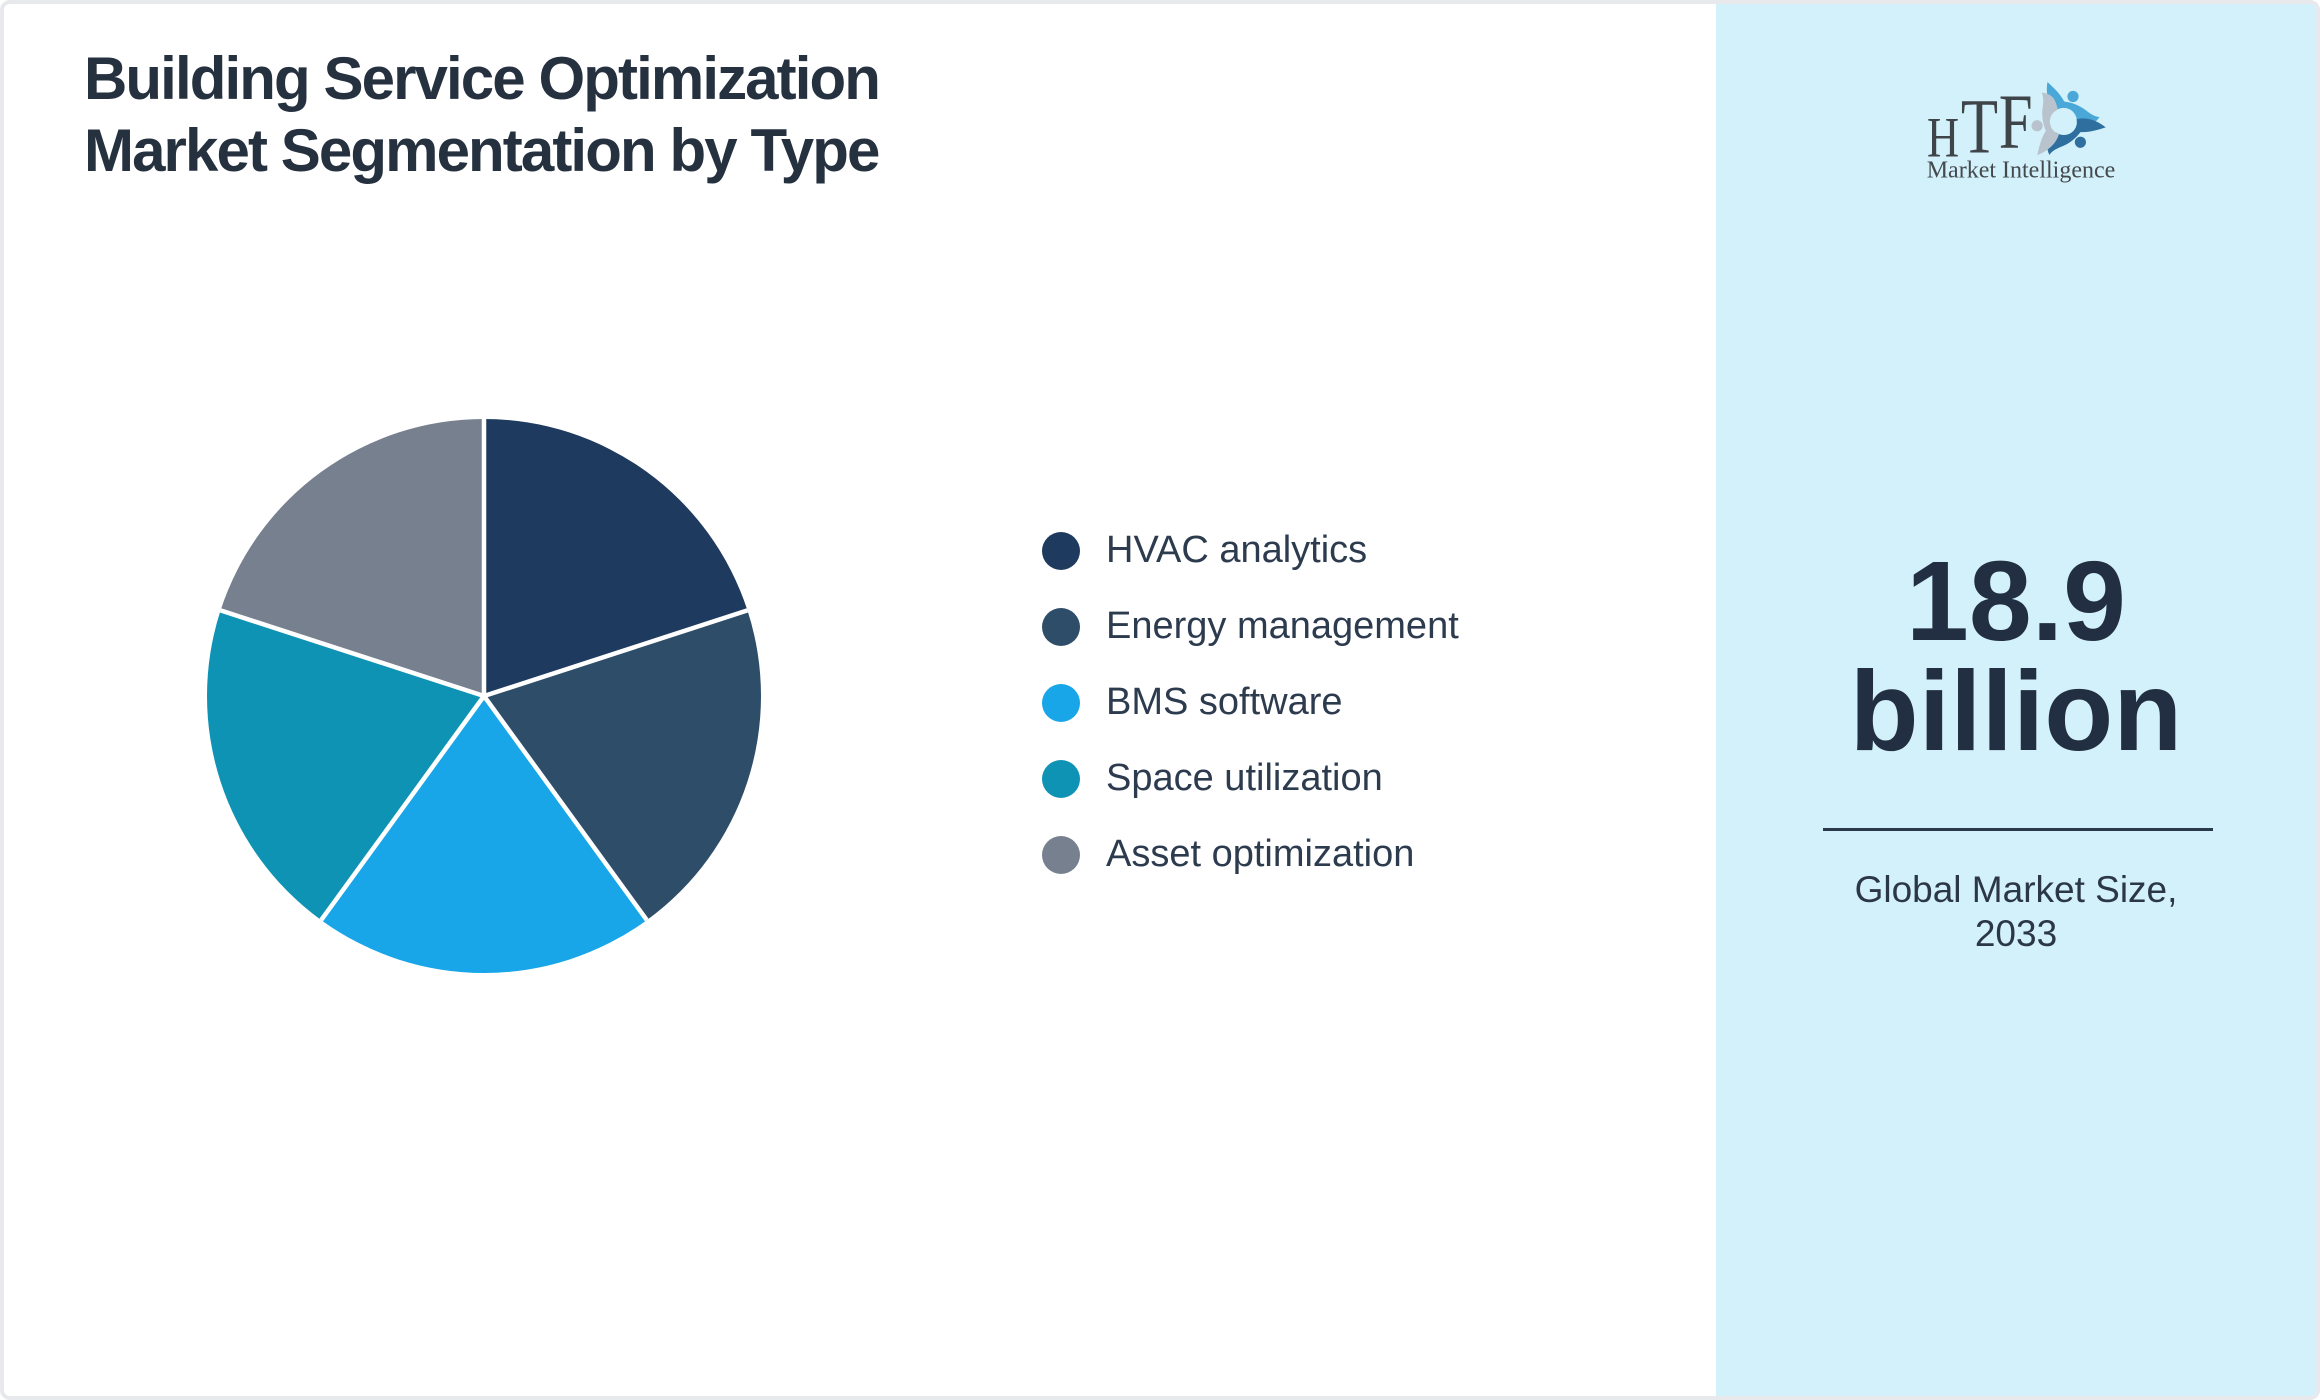  Describe the element at coordinates (2016, 889) in the screenshot. I see `caption-line1: Global Market Size,` at that location.